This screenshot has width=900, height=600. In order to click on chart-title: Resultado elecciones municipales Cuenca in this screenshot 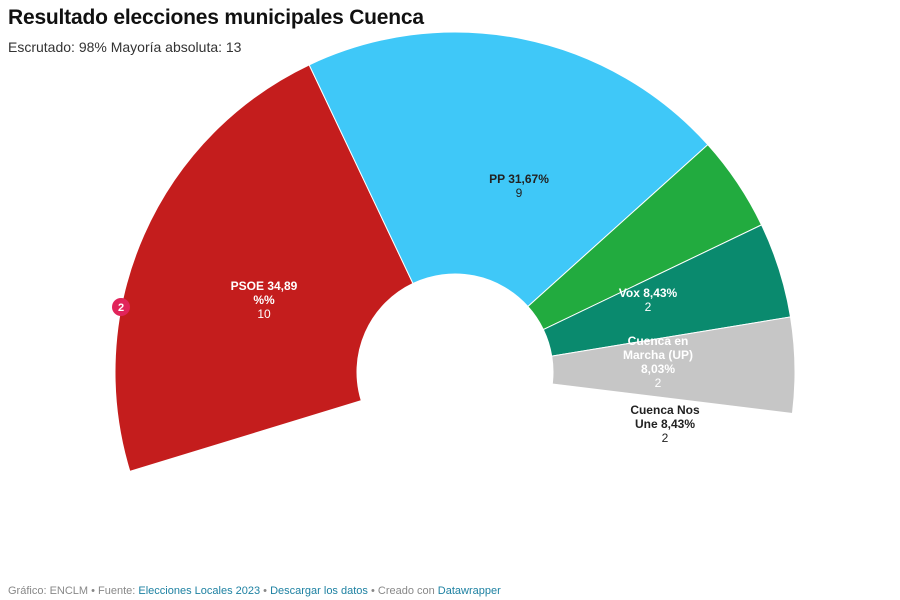, I will do `click(216, 17)`.